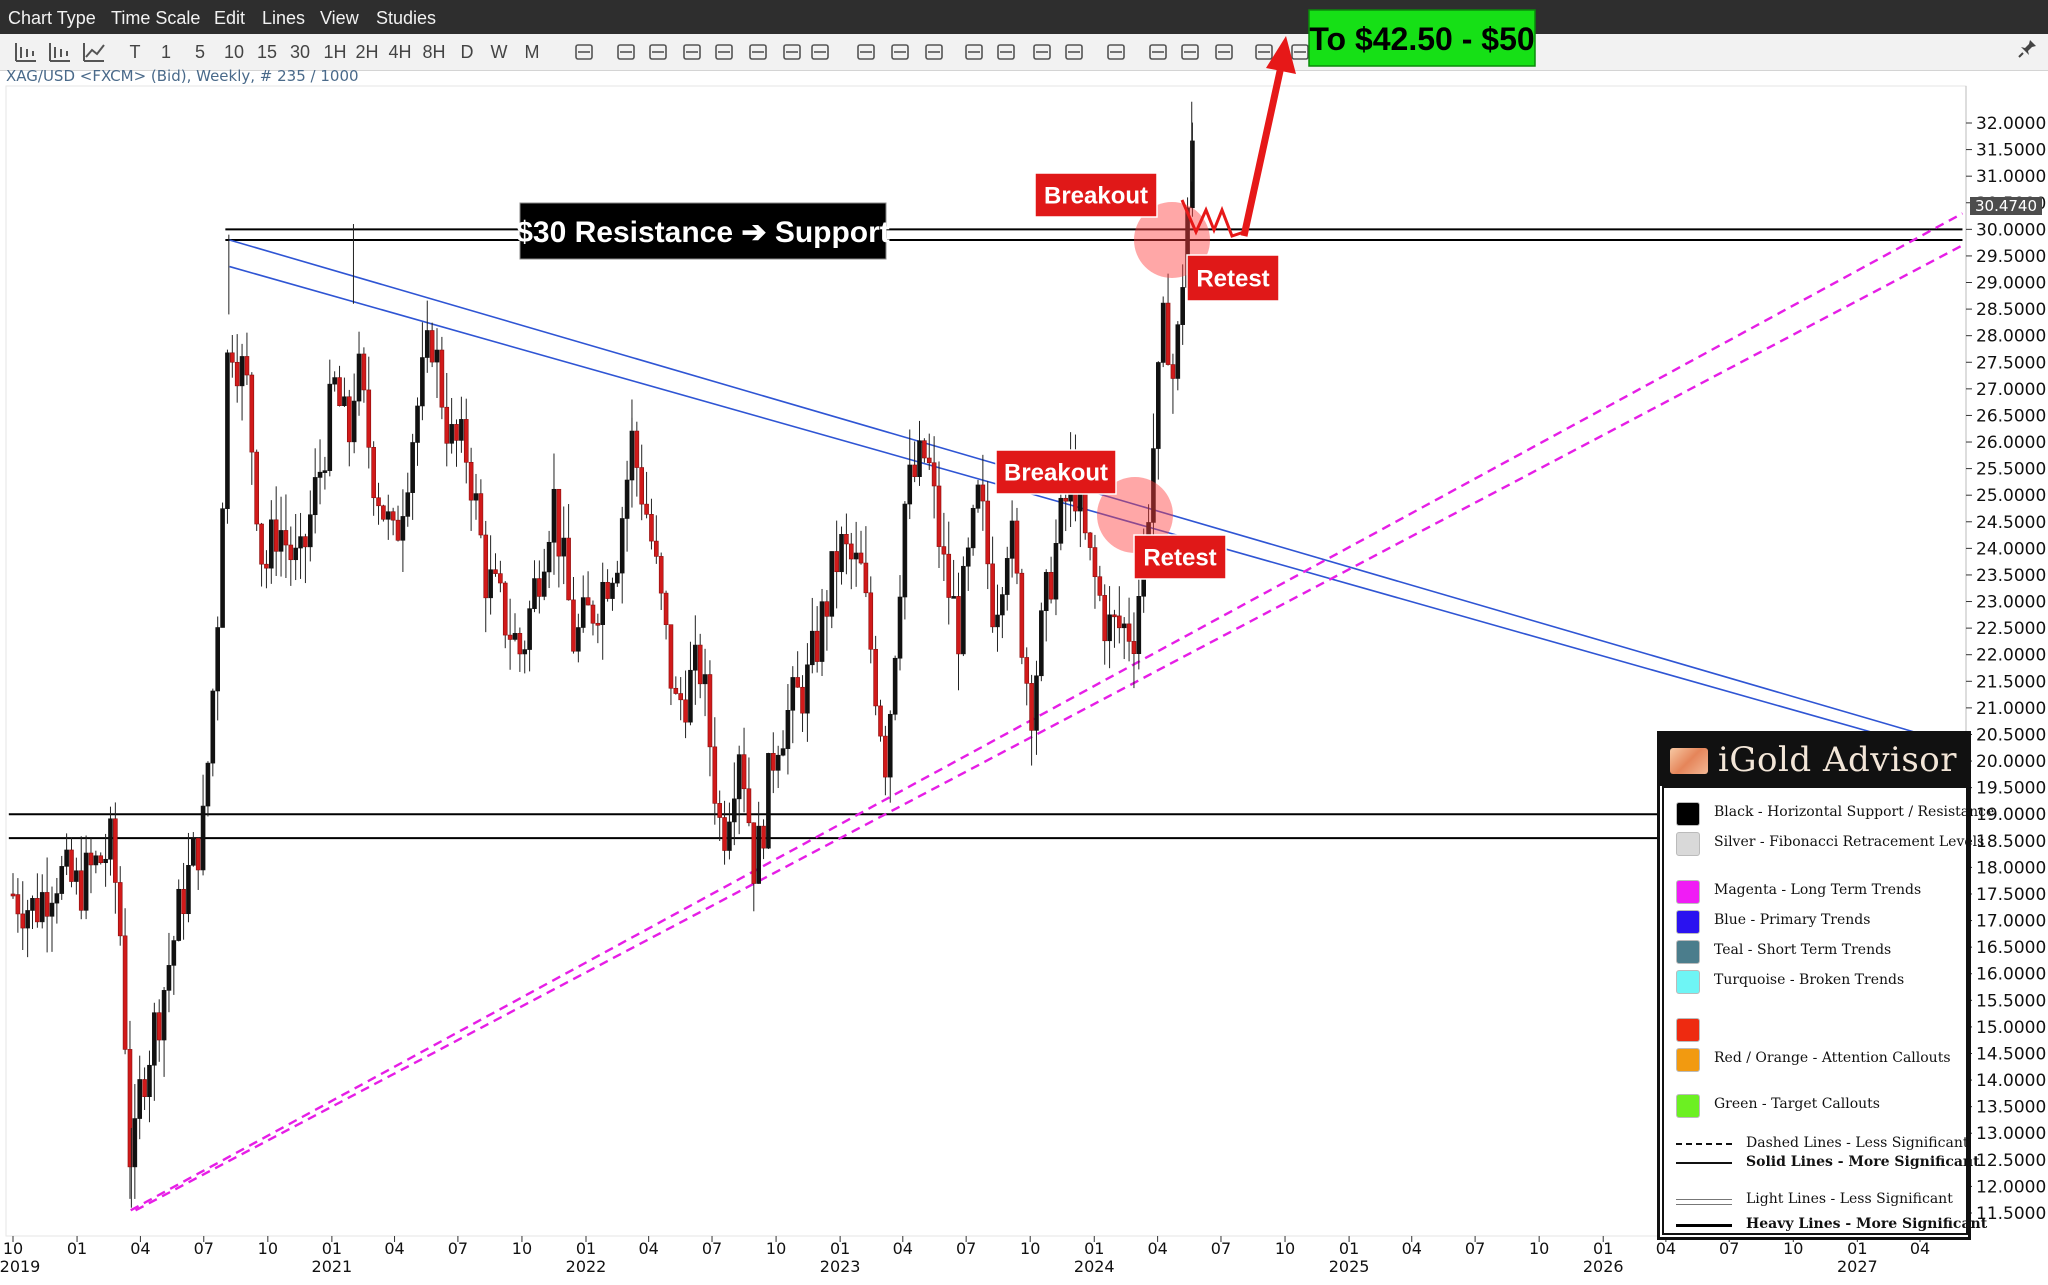  What do you see at coordinates (1264, 52) in the screenshot?
I see `print-icon` at bounding box center [1264, 52].